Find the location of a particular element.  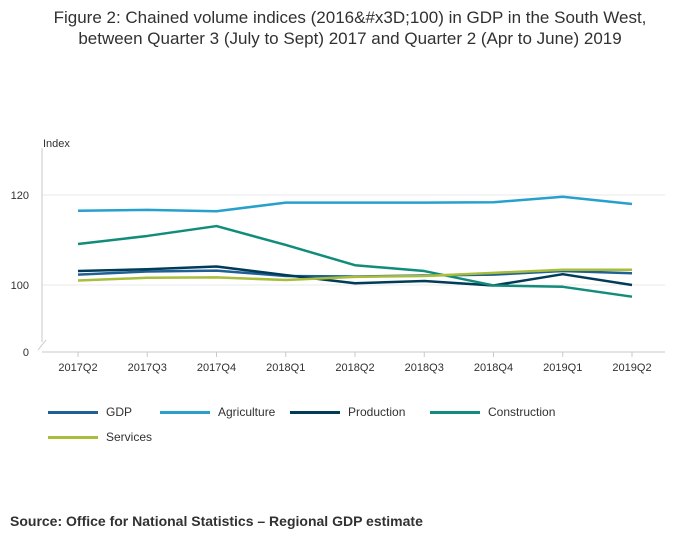

x-tick-label: 2019Q2 is located at coordinates (631, 368).